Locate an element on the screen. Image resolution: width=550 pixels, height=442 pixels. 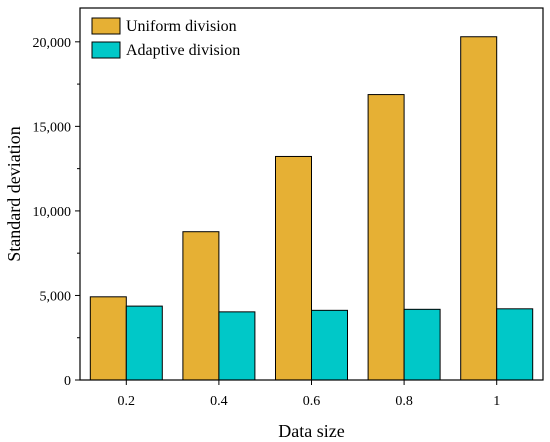
bar-adaptive-0.6 is located at coordinates (329, 345).